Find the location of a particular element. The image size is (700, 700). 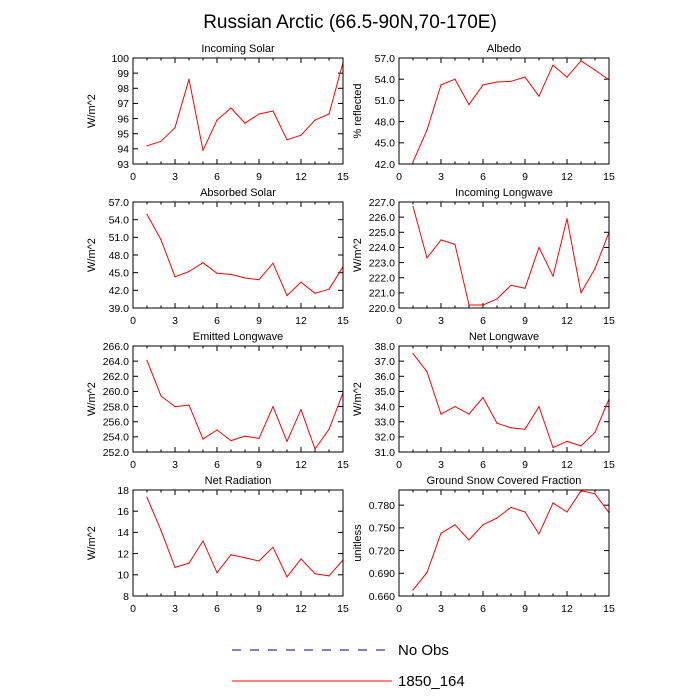

y-tick-label: 100 is located at coordinates (120, 59).